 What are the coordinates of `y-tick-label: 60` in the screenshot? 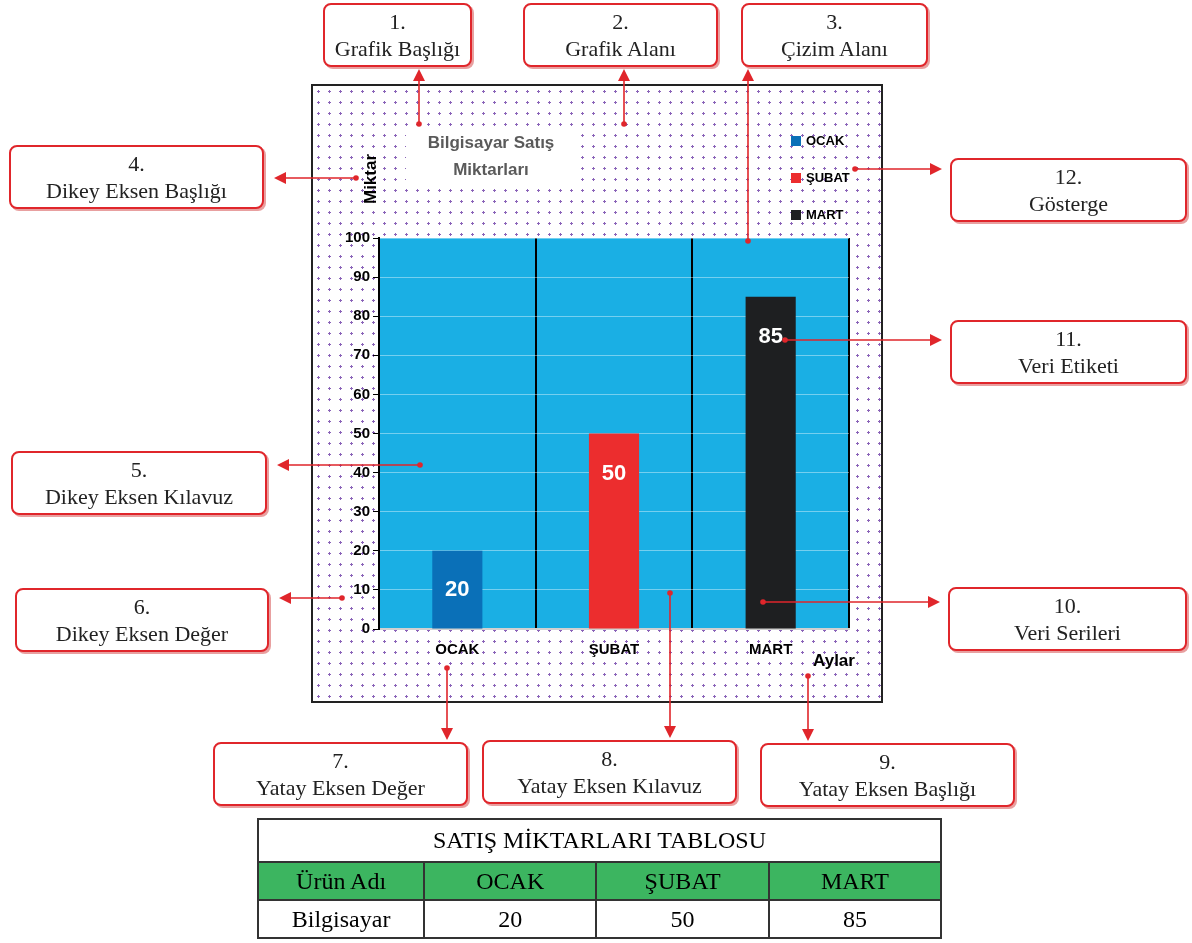 It's located at (361, 393).